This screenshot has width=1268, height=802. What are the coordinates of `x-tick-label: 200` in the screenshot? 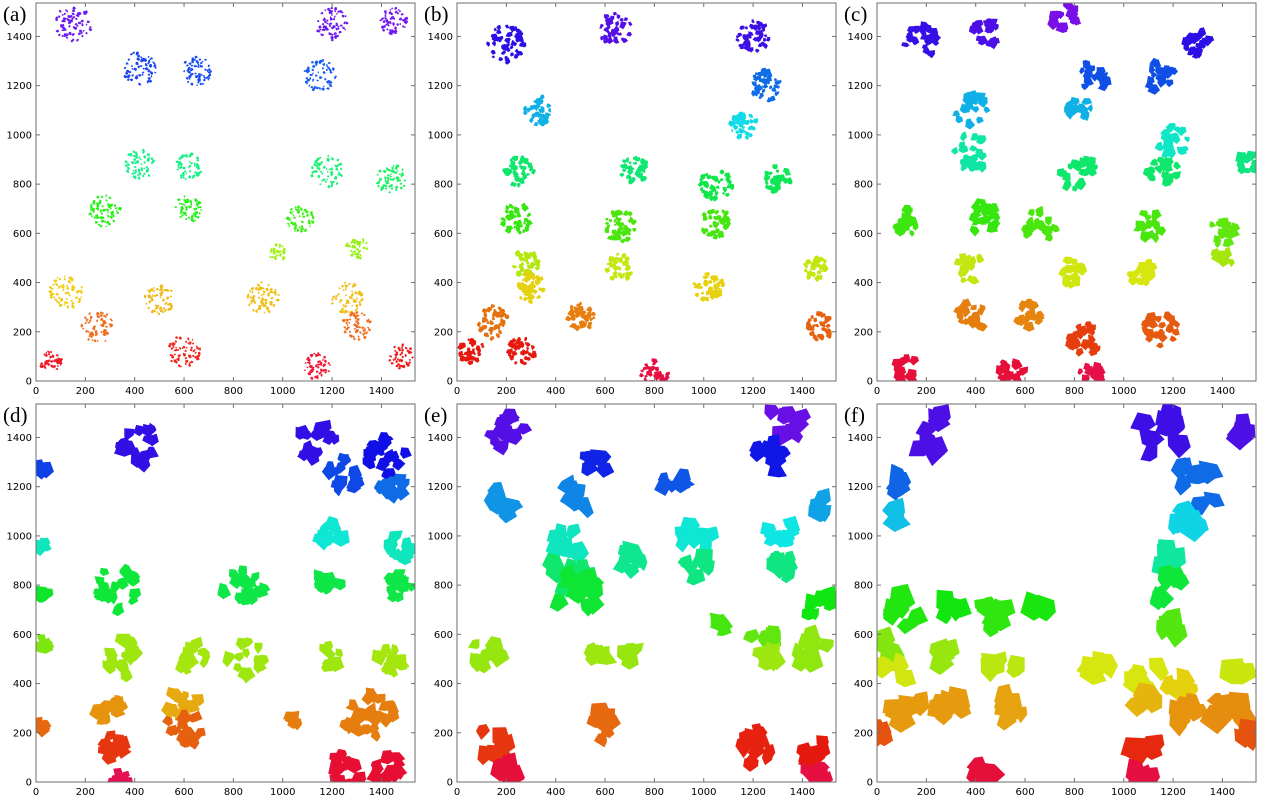 It's located at (85, 391).